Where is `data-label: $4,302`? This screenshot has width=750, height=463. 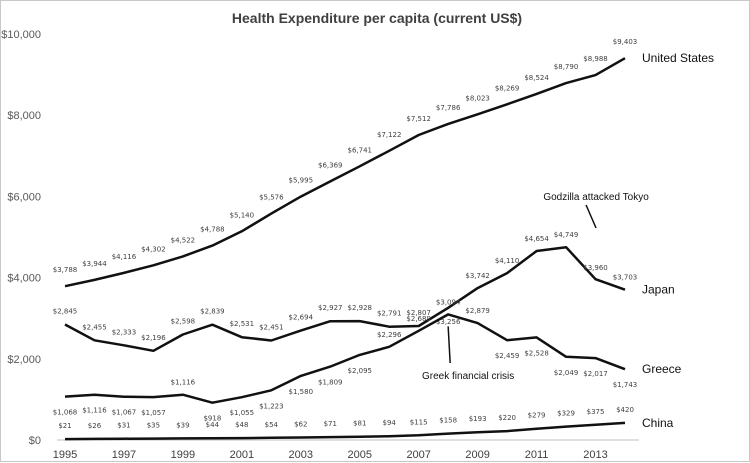
data-label: $4,302 is located at coordinates (153, 249).